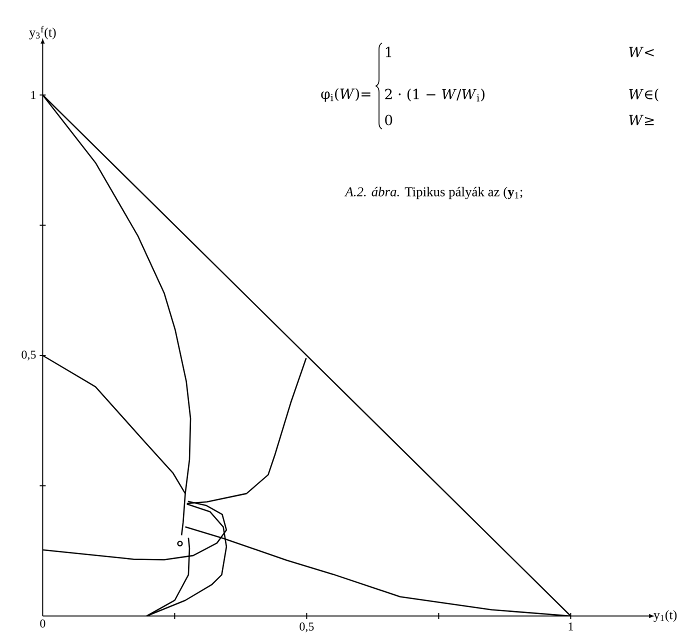  I want to click on x-axis-title: y$_{1}$(t), so click(665, 616).